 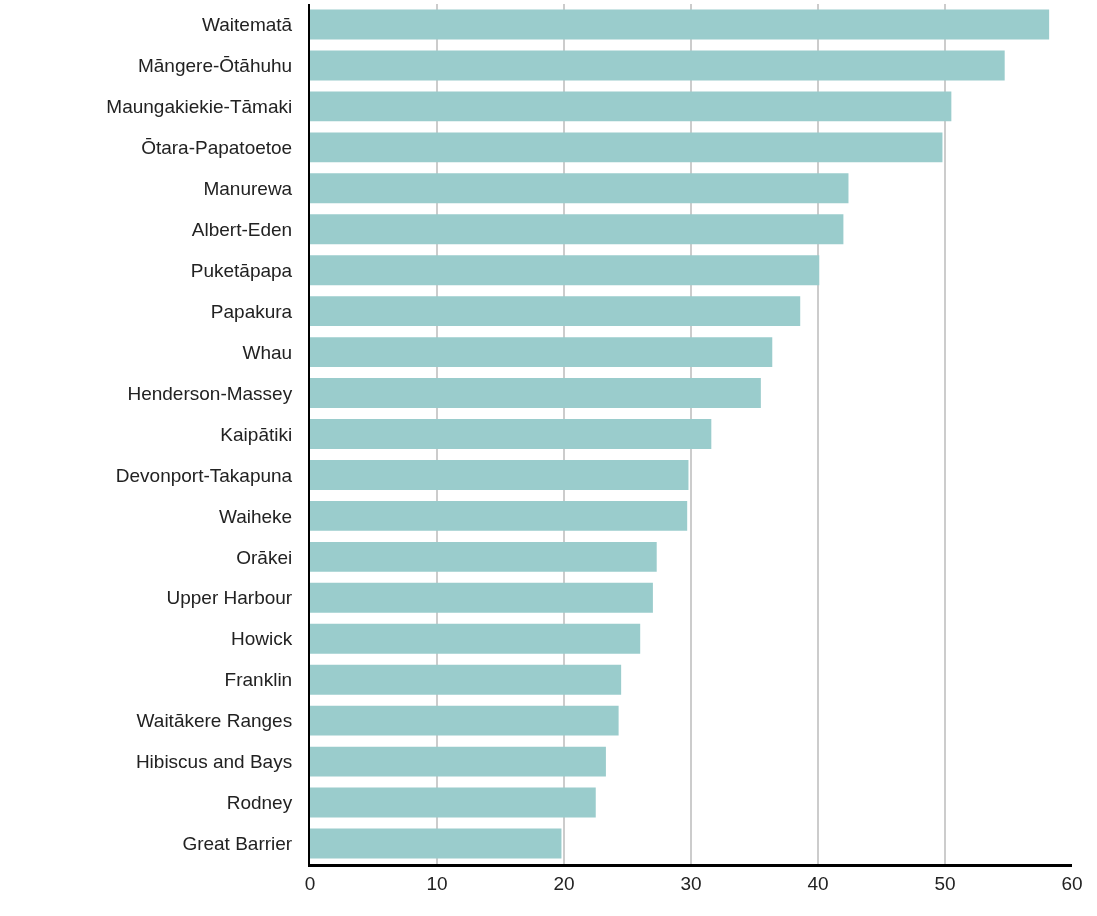 What do you see at coordinates (248, 188) in the screenshot?
I see `y-tick-label: Manurewa` at bounding box center [248, 188].